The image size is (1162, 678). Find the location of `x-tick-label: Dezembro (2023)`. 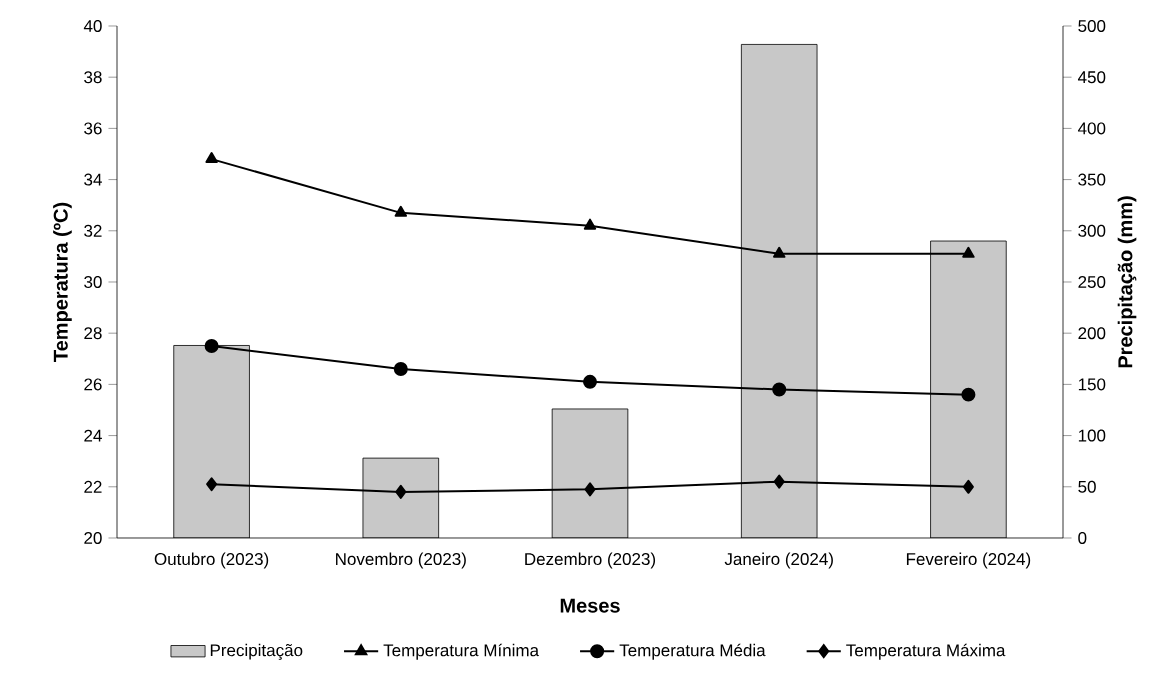

x-tick-label: Dezembro (2023) is located at coordinates (590, 560).